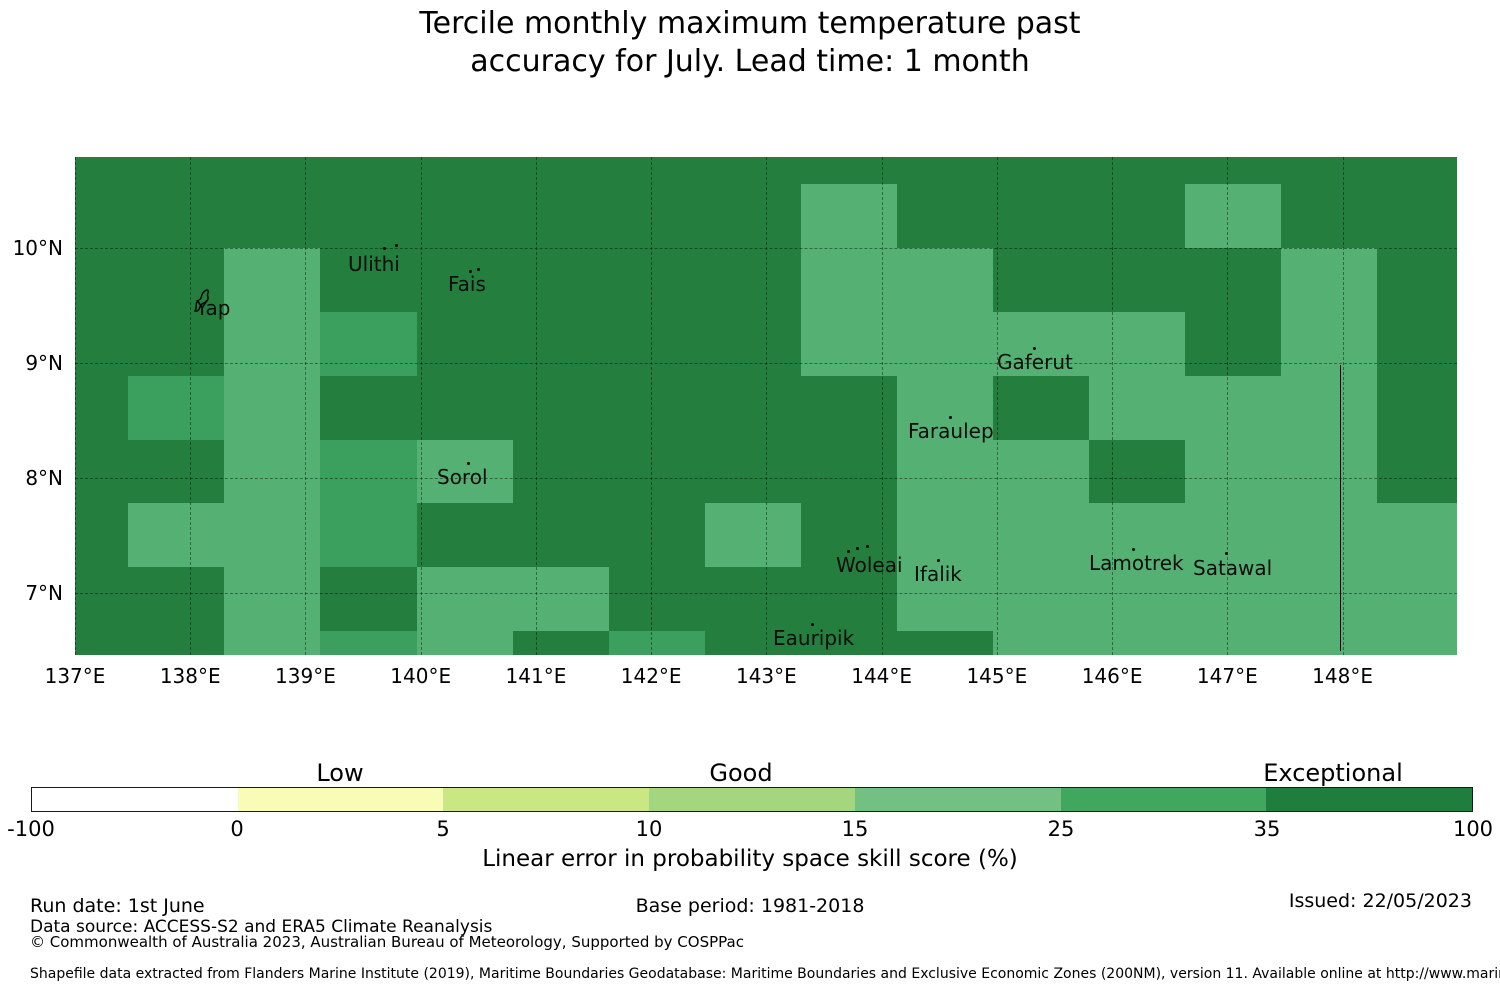 The image size is (1500, 990). I want to click on island-label: Eauripik, so click(814, 638).